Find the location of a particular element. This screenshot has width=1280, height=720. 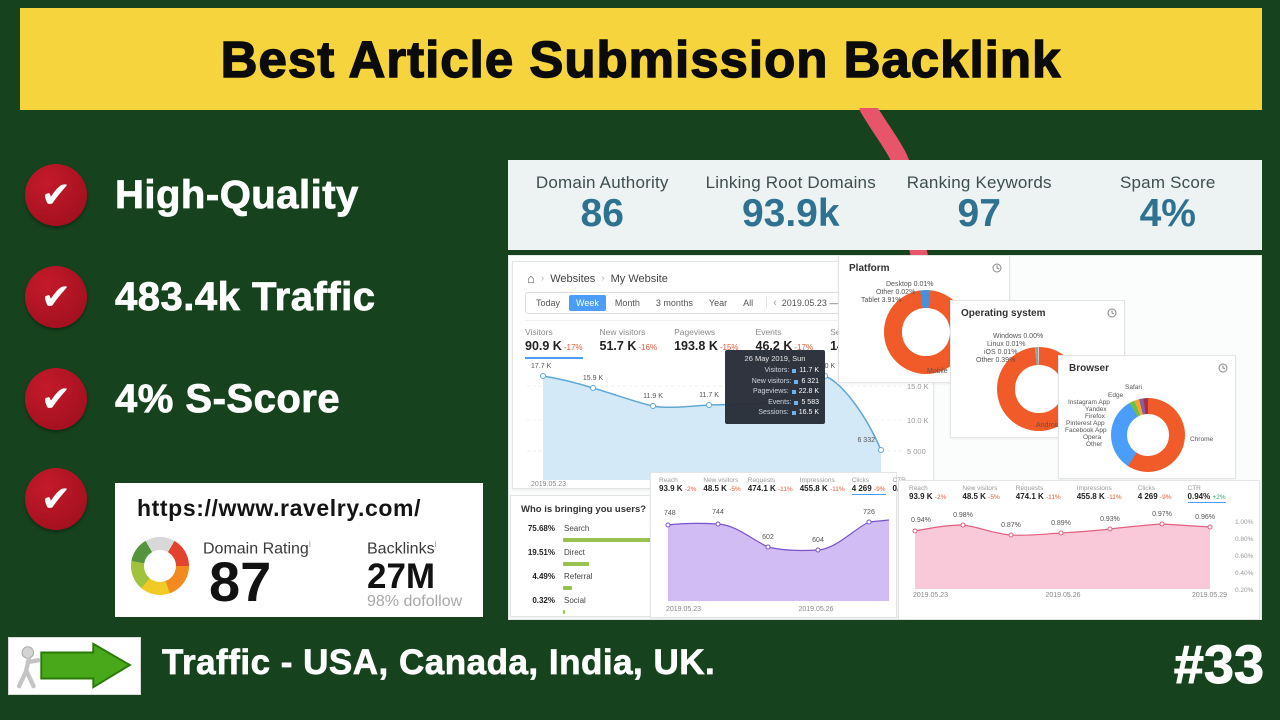

man-pushing-arrow-icon is located at coordinates (74, 665).